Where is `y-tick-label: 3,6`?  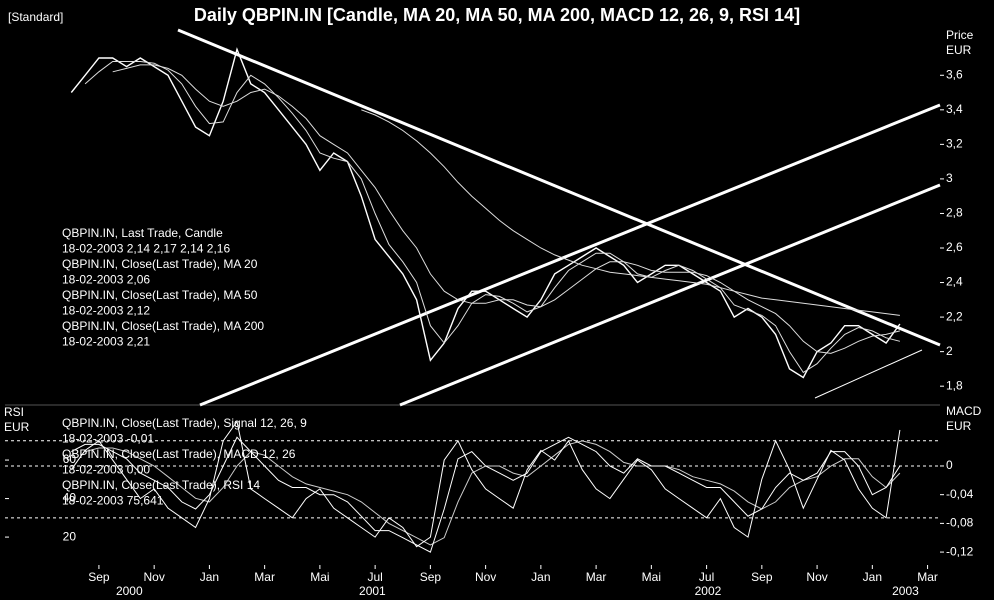 y-tick-label: 3,6 is located at coordinates (954, 74).